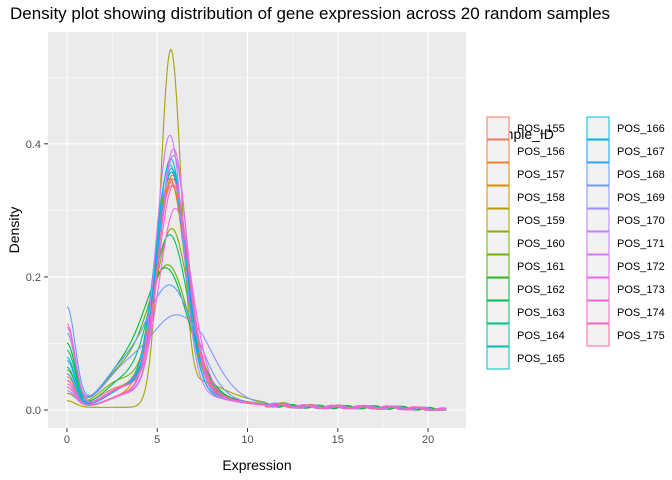 This screenshot has width=672, height=480. Describe the element at coordinates (641, 221) in the screenshot. I see `legend-label: POS_170` at that location.